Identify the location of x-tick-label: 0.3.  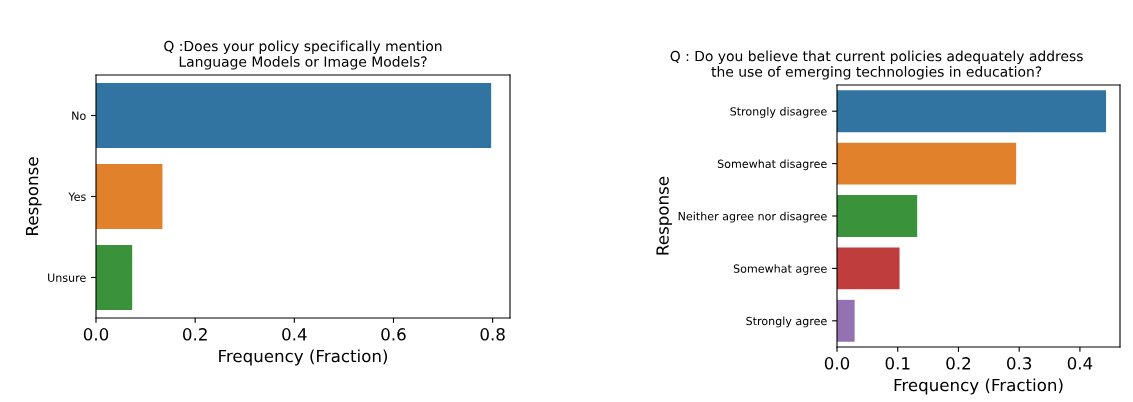
(1019, 363).